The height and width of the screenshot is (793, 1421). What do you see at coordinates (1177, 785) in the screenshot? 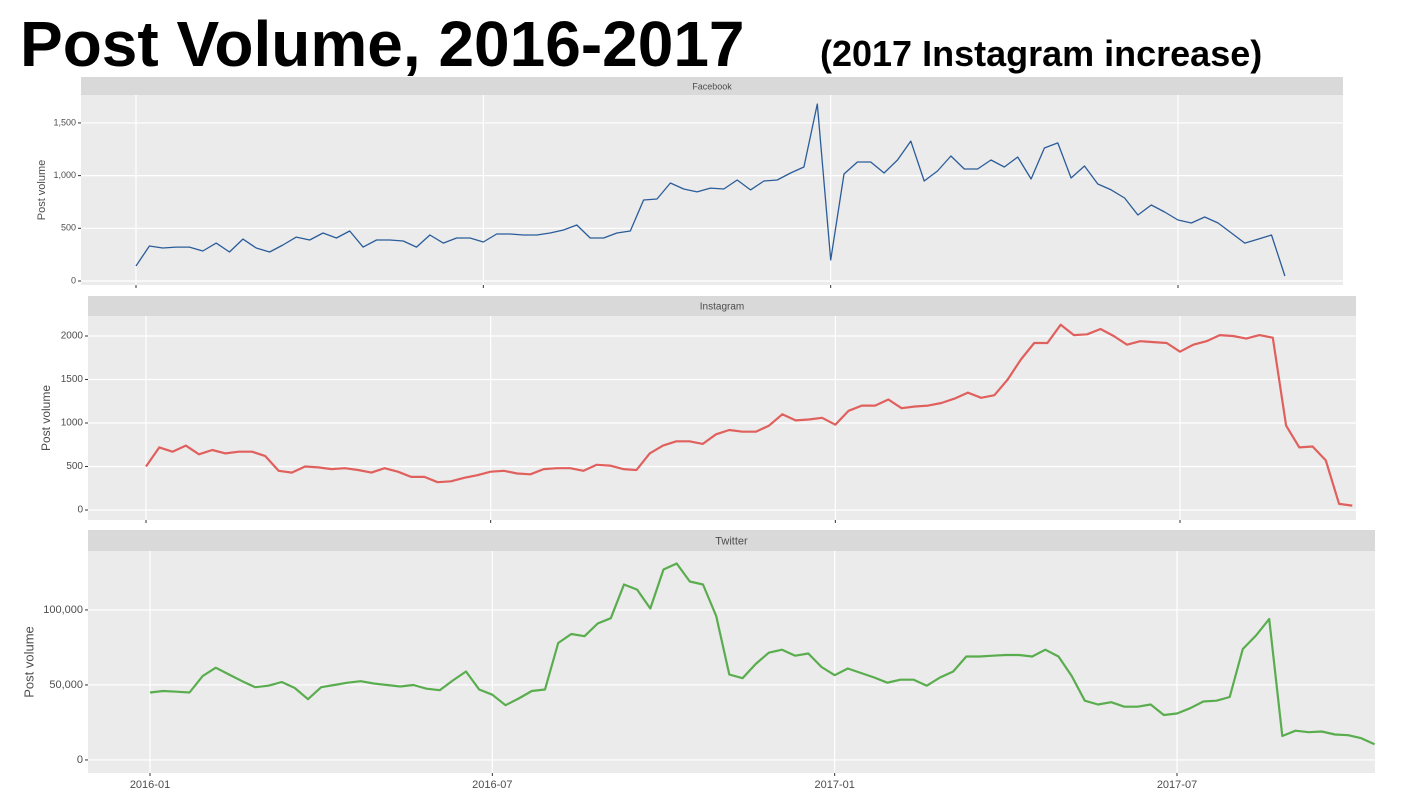
I see `x-tick-label: 2017-07` at bounding box center [1177, 785].